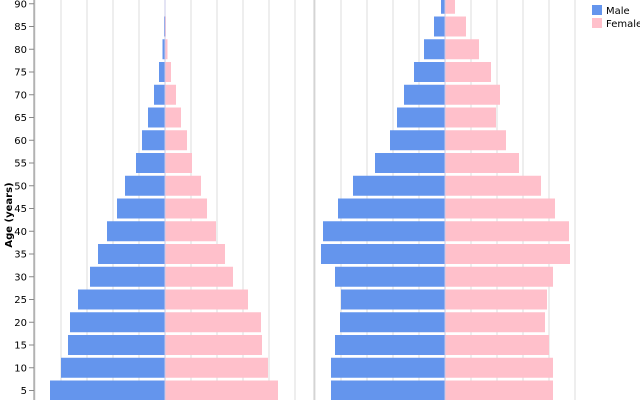 This screenshot has height=400, width=640. What do you see at coordinates (616, 17) in the screenshot?
I see `legend: Male Female` at bounding box center [616, 17].